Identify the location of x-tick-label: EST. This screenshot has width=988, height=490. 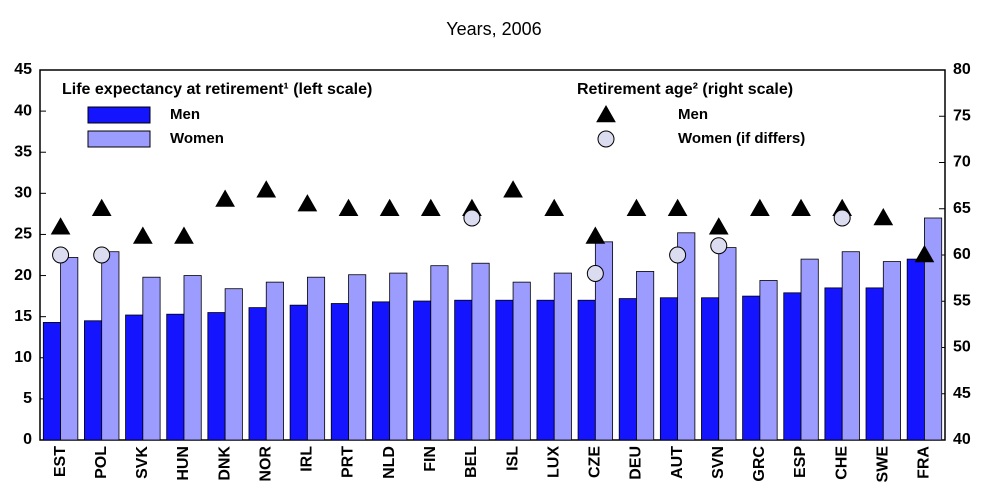
(60, 461).